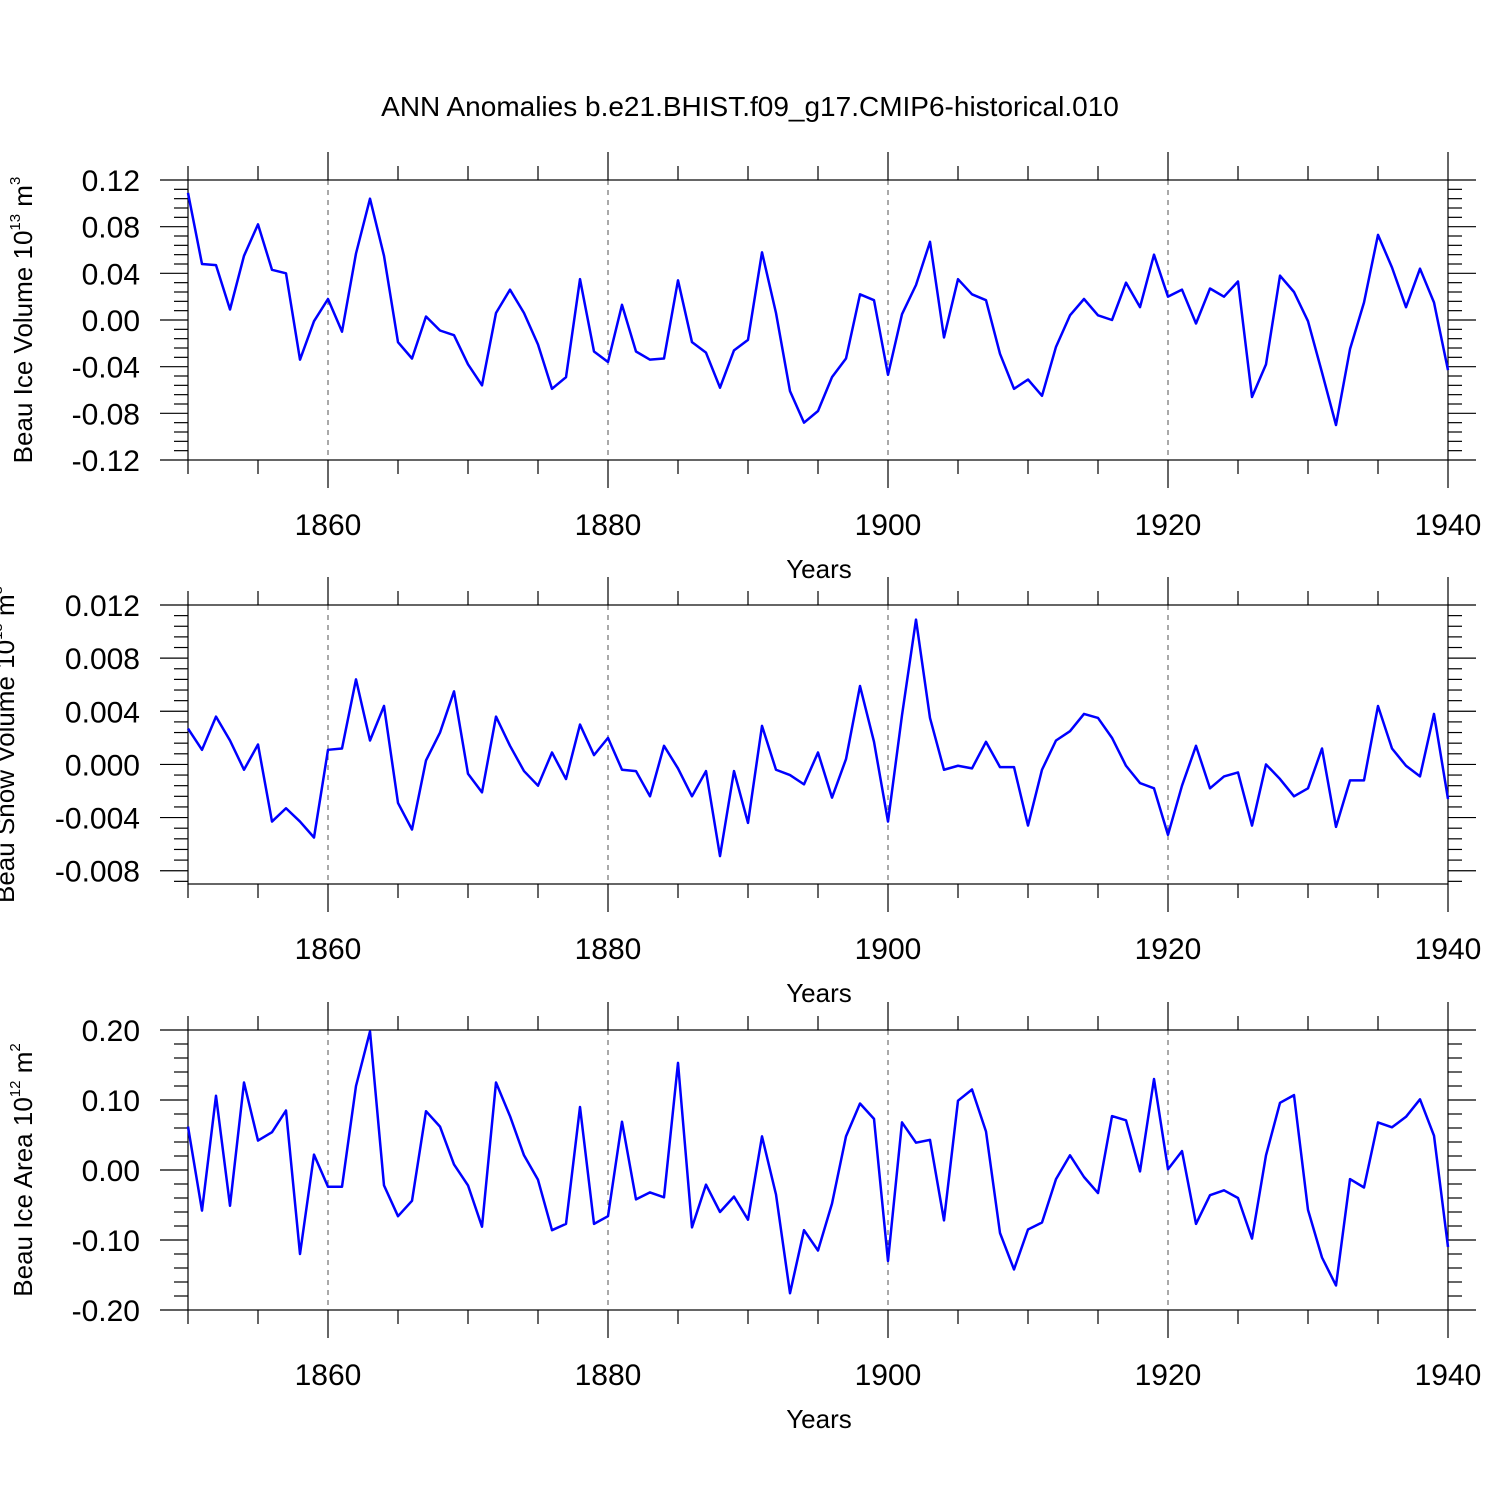 Image resolution: width=1500 pixels, height=1500 pixels. I want to click on y-tick-label: -0.10, so click(106, 1241).